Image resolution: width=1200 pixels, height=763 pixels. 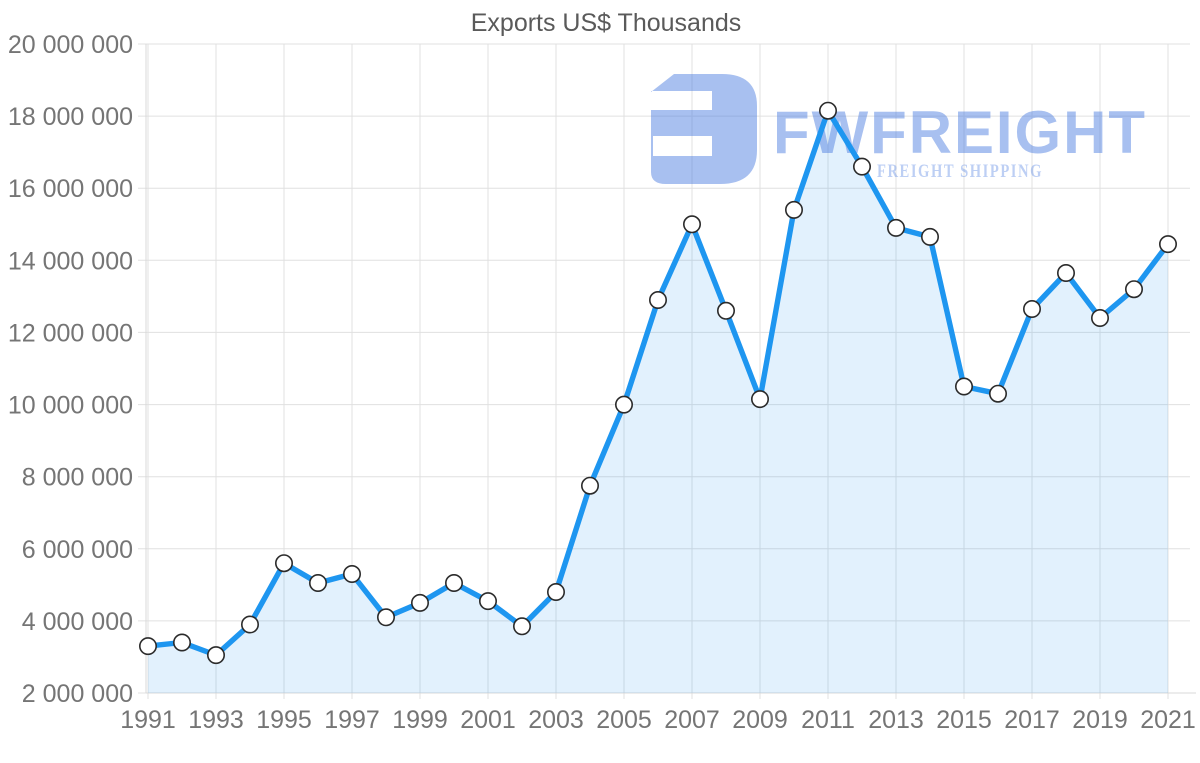 What do you see at coordinates (420, 720) in the screenshot?
I see `x-axis-label: 1999` at bounding box center [420, 720].